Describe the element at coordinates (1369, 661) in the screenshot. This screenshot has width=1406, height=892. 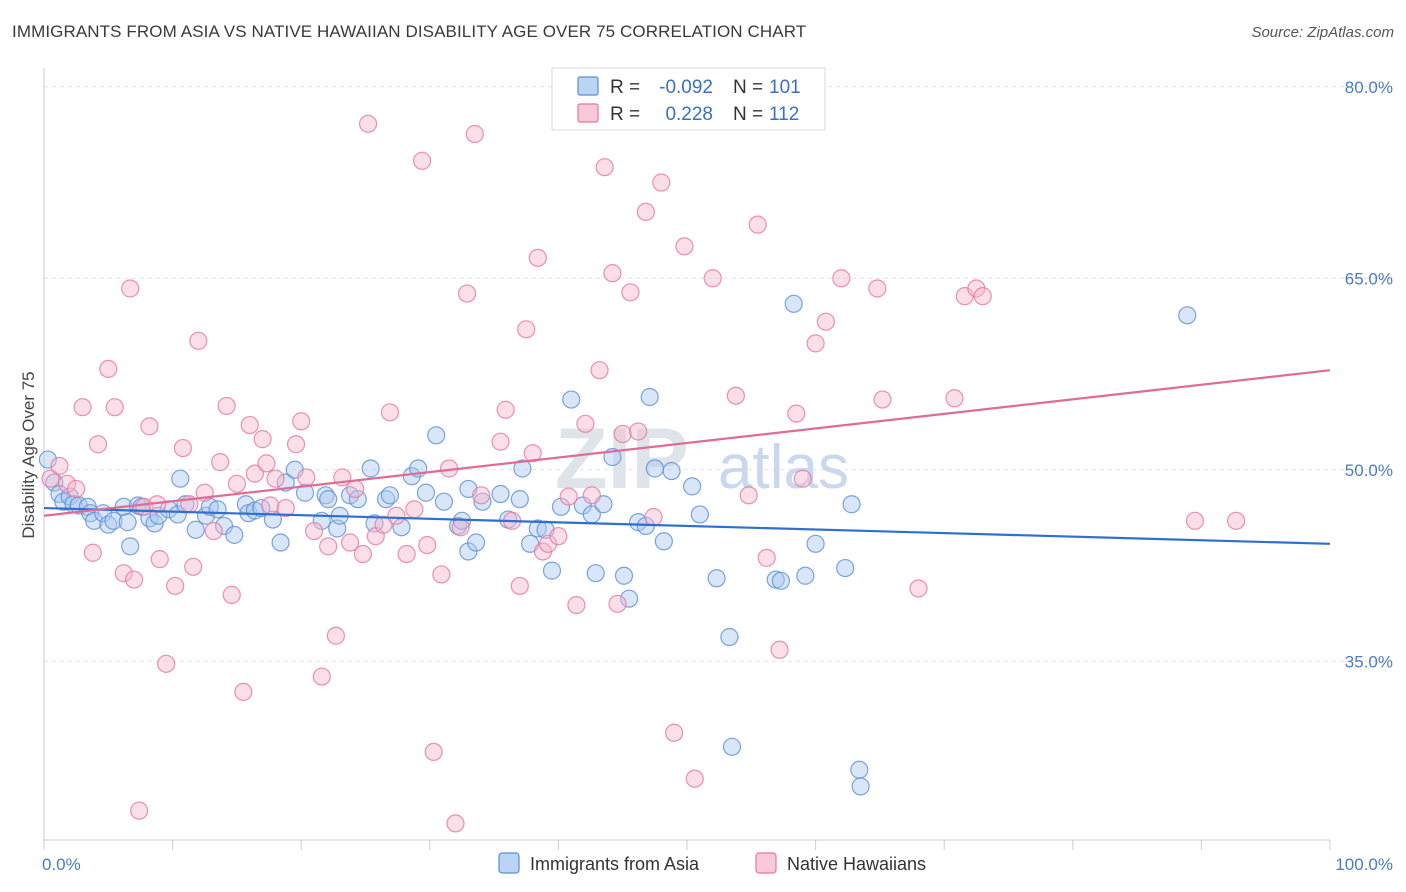
I see `y-tick-label: 35.0%` at that location.